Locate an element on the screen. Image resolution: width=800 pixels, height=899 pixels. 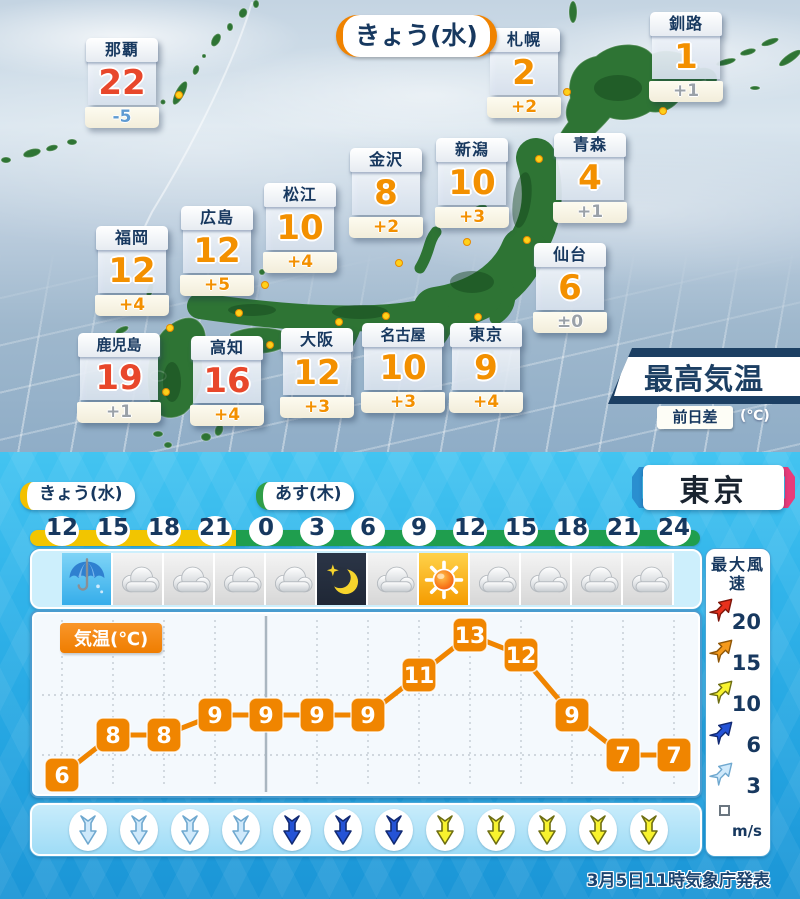
wind-direction-strip is located at coordinates (366, 829).